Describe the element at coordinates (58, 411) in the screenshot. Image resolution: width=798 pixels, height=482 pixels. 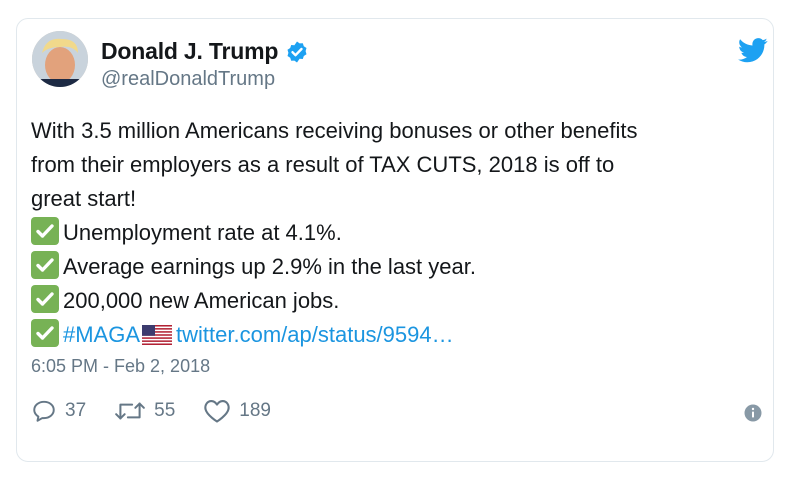
I see `reply-button: 37` at that location.